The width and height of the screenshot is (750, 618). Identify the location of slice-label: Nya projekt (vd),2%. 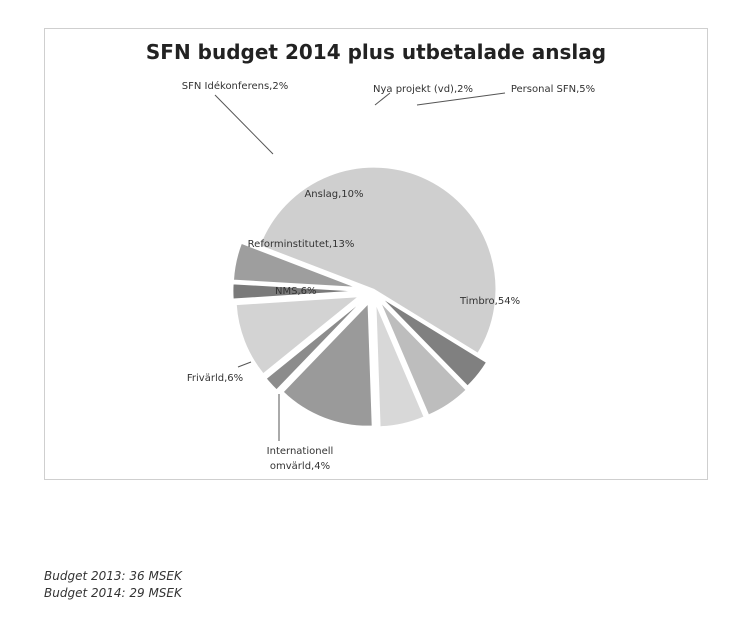
(423, 89).